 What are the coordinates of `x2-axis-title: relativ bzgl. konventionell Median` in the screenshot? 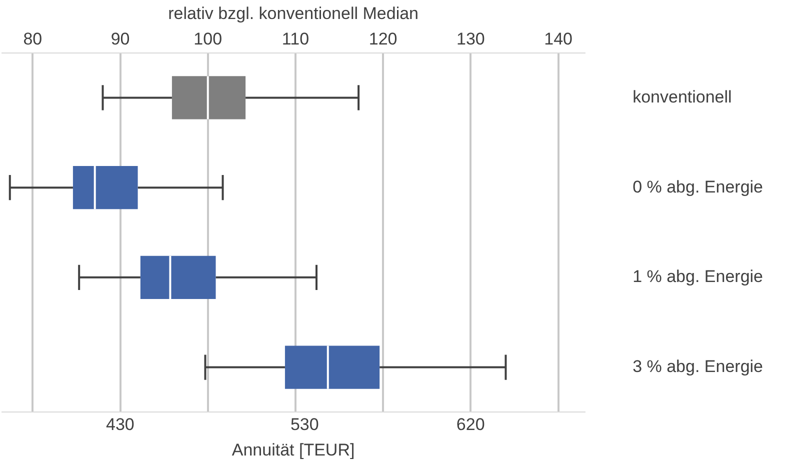 It's located at (293, 13).